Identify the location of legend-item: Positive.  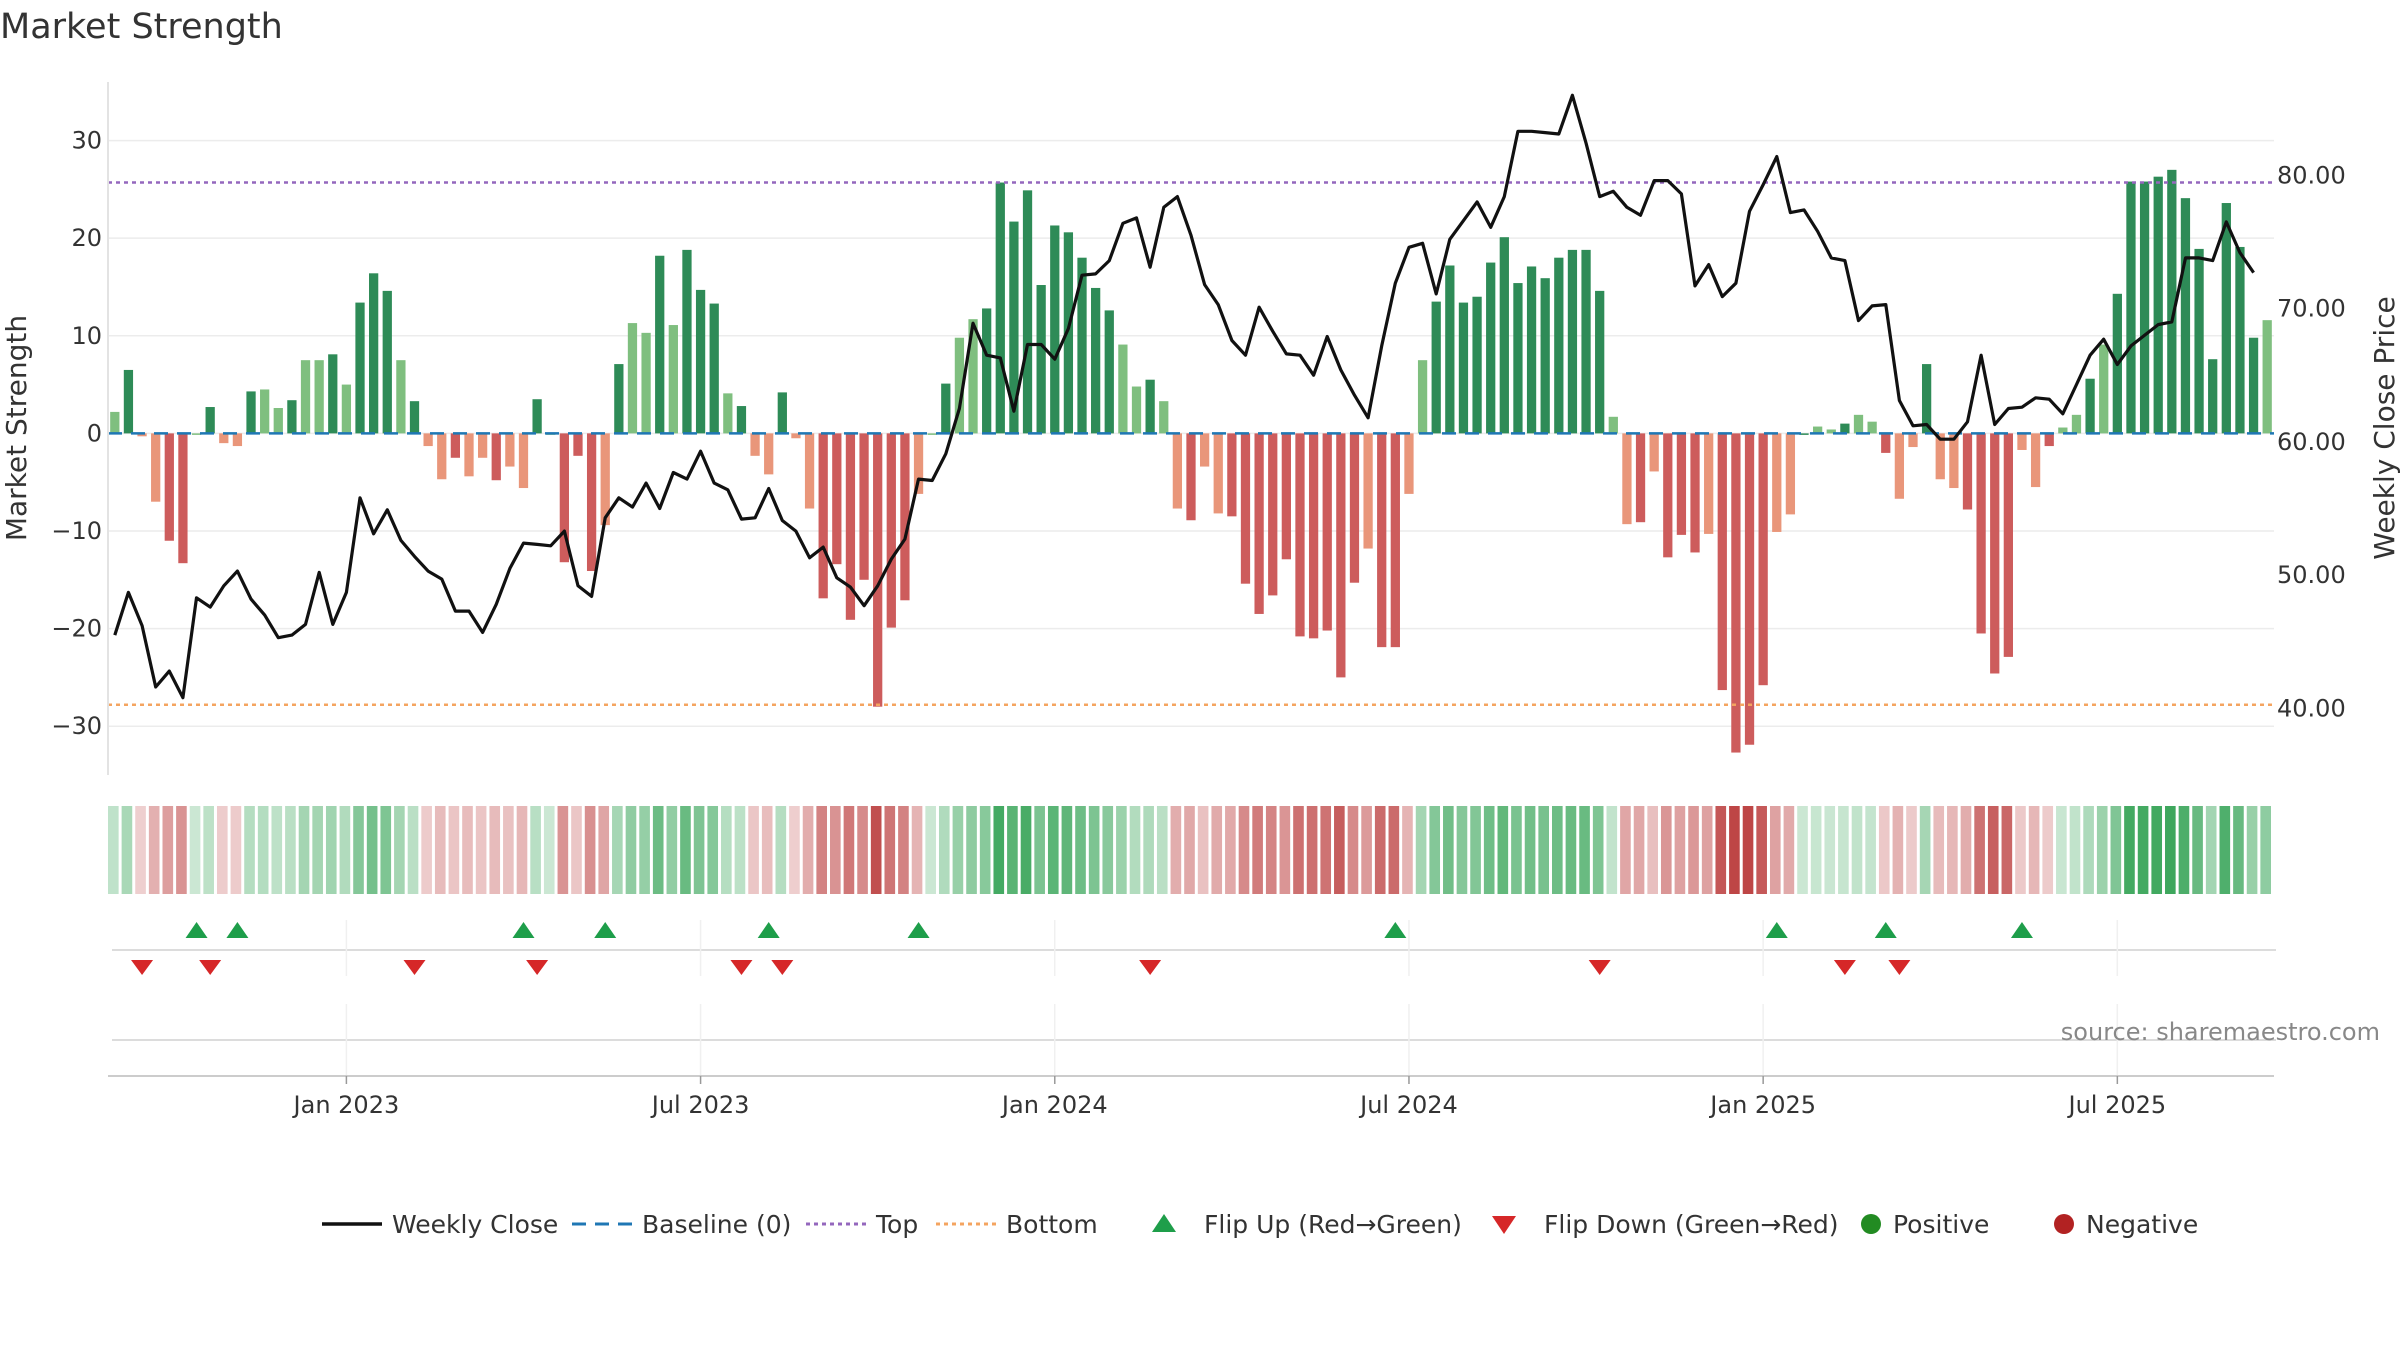
(1925, 1224).